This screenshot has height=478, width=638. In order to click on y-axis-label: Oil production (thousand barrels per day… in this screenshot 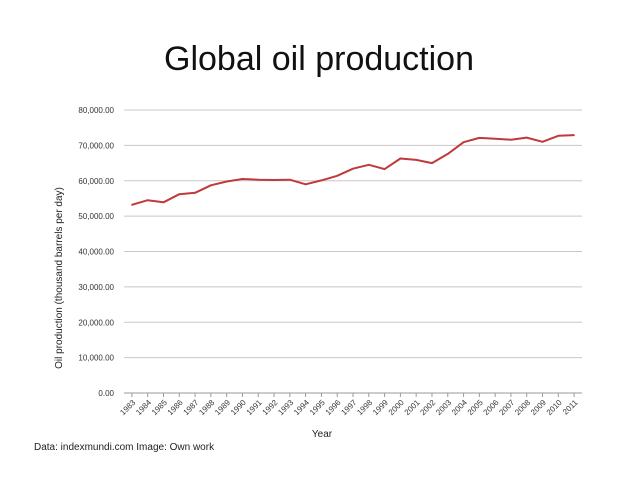, I will do `click(59, 278)`.